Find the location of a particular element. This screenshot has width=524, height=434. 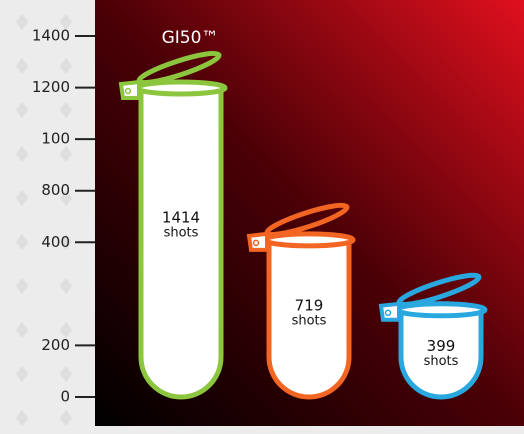

y-tick-label: 400 is located at coordinates (55, 242).